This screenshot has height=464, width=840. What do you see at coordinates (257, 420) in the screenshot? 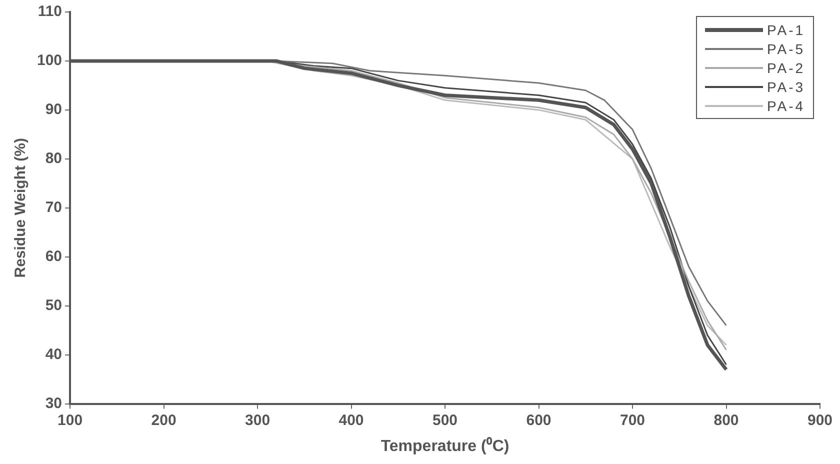
I see `x-tick-label: 300` at bounding box center [257, 420].